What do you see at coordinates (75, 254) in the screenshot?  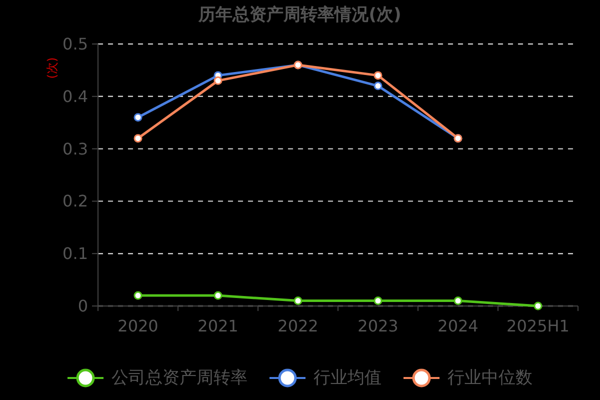 I see `y-tick-label: 0.1` at bounding box center [75, 254].